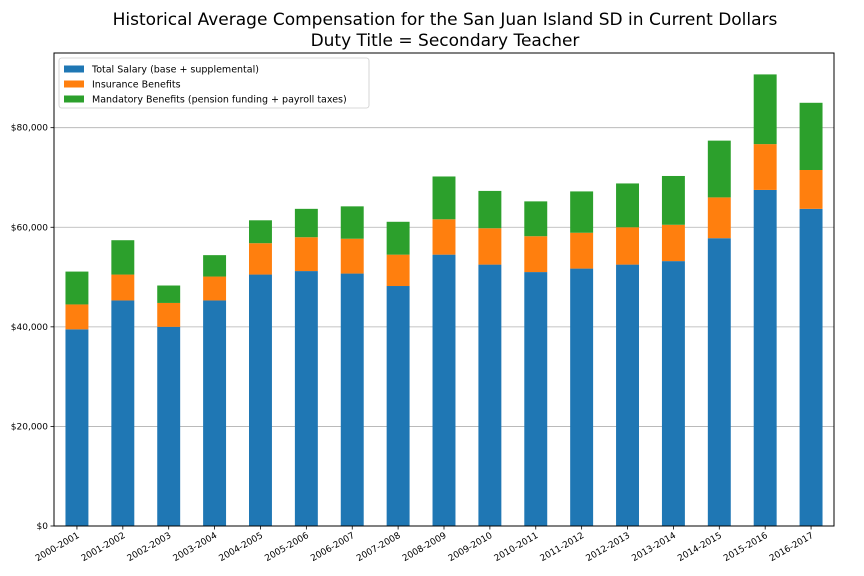  Describe the element at coordinates (29, 427) in the screenshot. I see `y-tick-label: $20,000` at that location.